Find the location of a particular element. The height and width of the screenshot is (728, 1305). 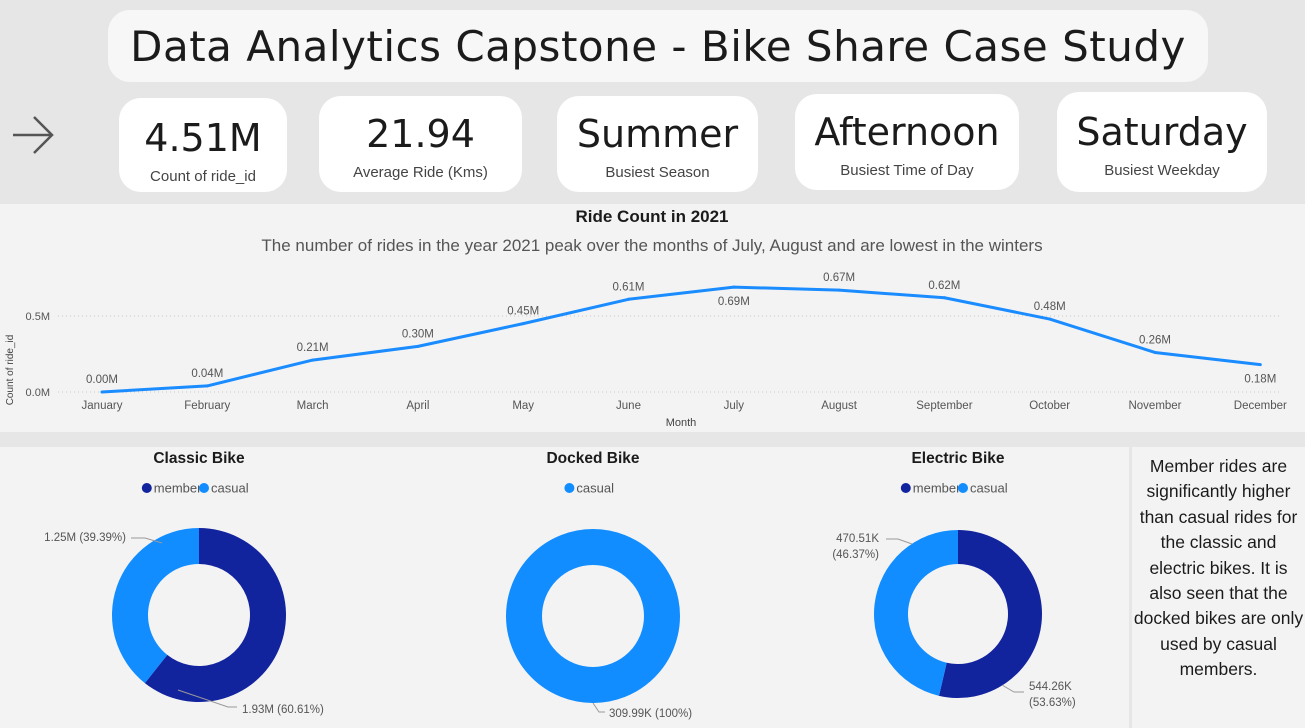

kpi-value: 4.51M is located at coordinates (203, 138).